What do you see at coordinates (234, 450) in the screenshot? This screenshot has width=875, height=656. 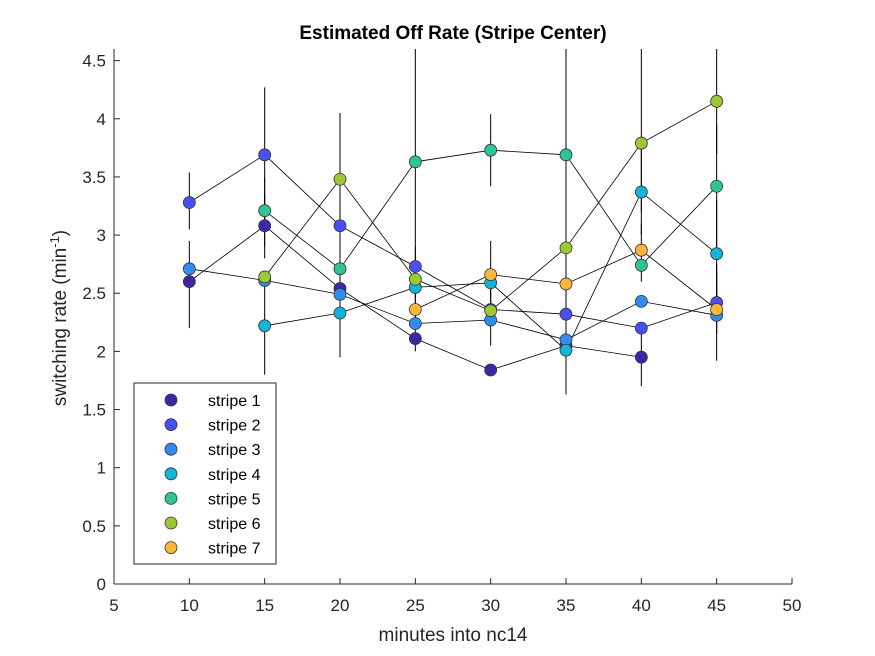 I see `legend-label: stripe 3` at bounding box center [234, 450].